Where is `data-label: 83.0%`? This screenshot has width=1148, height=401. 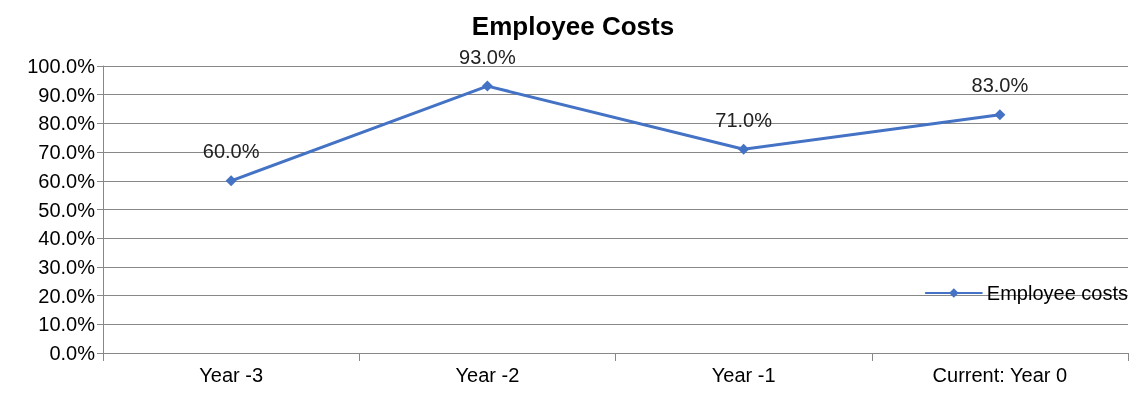 data-label: 83.0% is located at coordinates (1000, 85).